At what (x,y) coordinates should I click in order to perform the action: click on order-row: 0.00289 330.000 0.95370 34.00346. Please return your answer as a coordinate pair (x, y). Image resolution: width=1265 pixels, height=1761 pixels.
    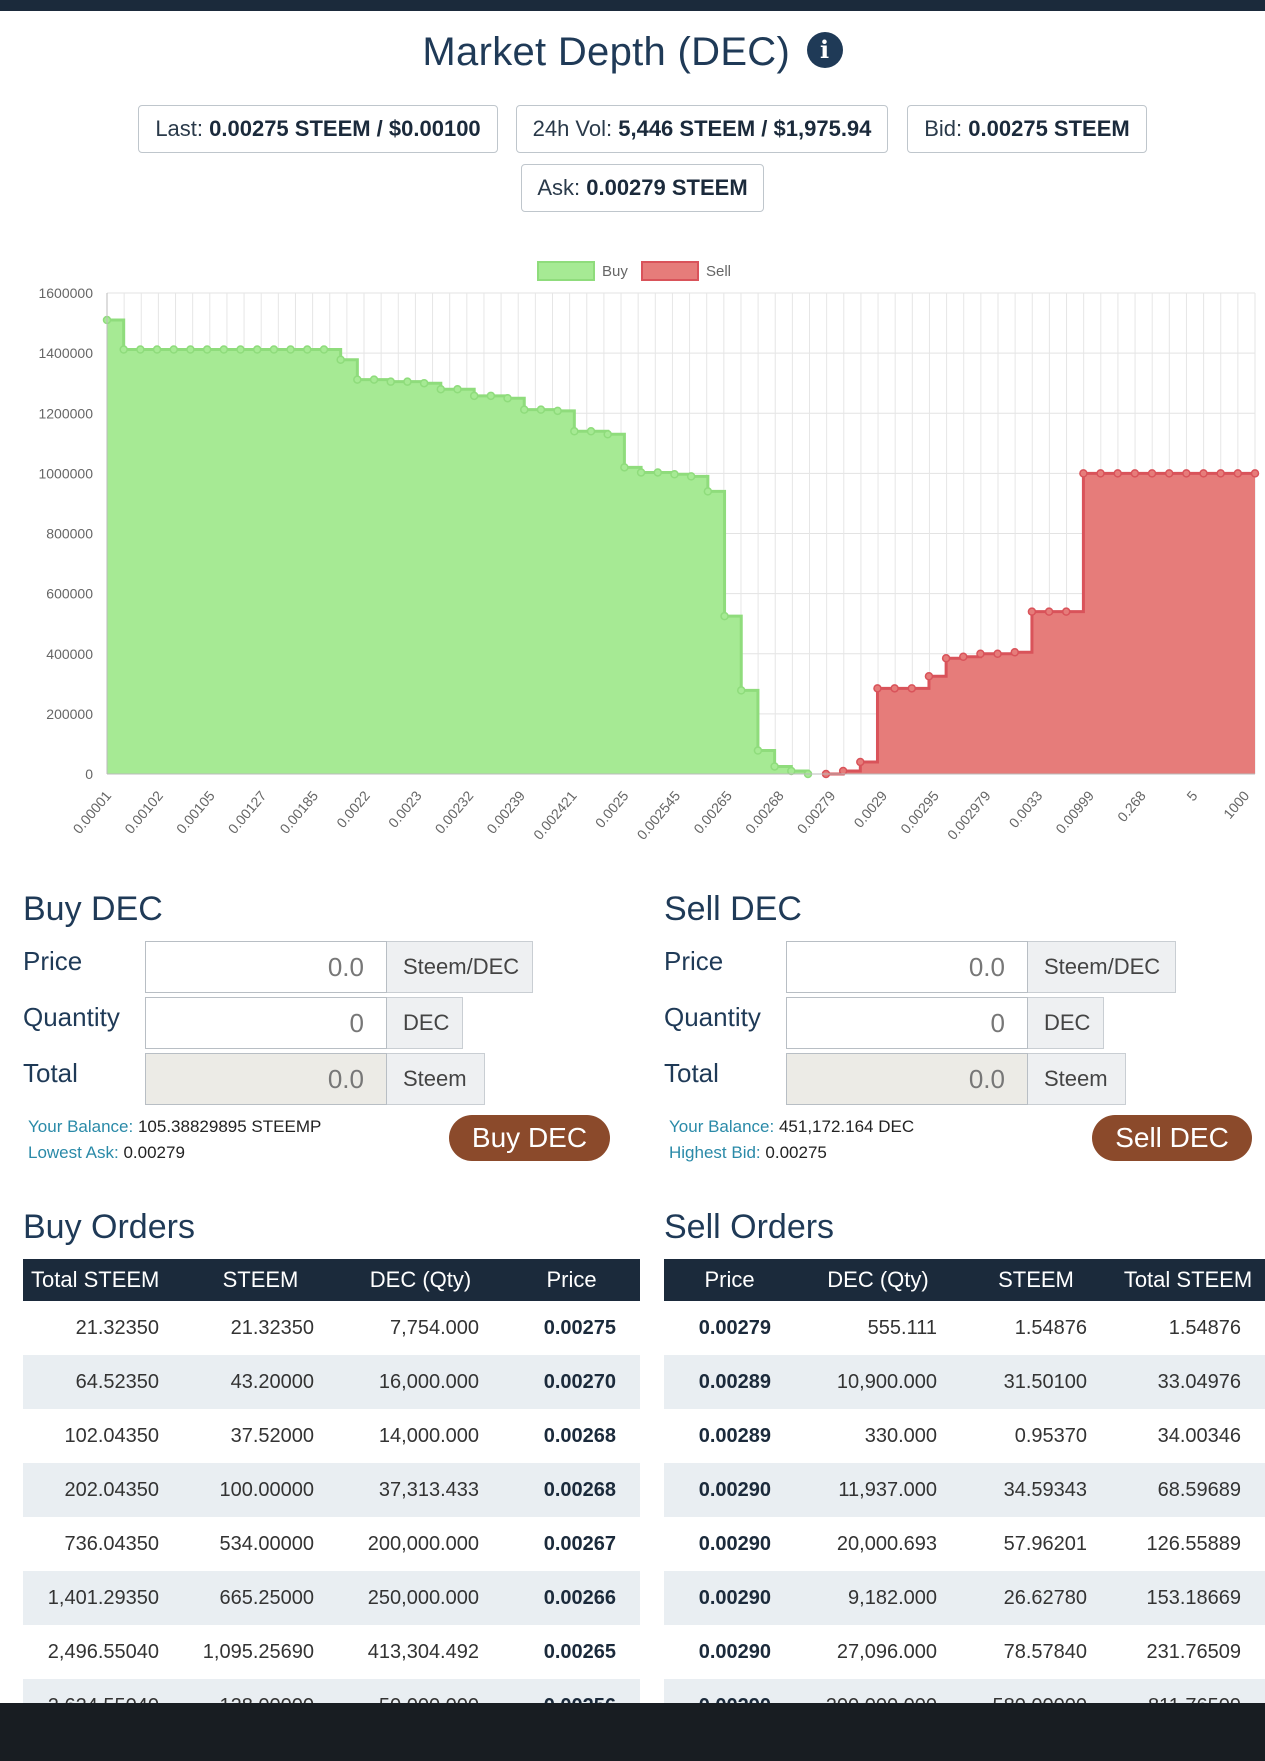
    Looking at the image, I should click on (964, 1436).